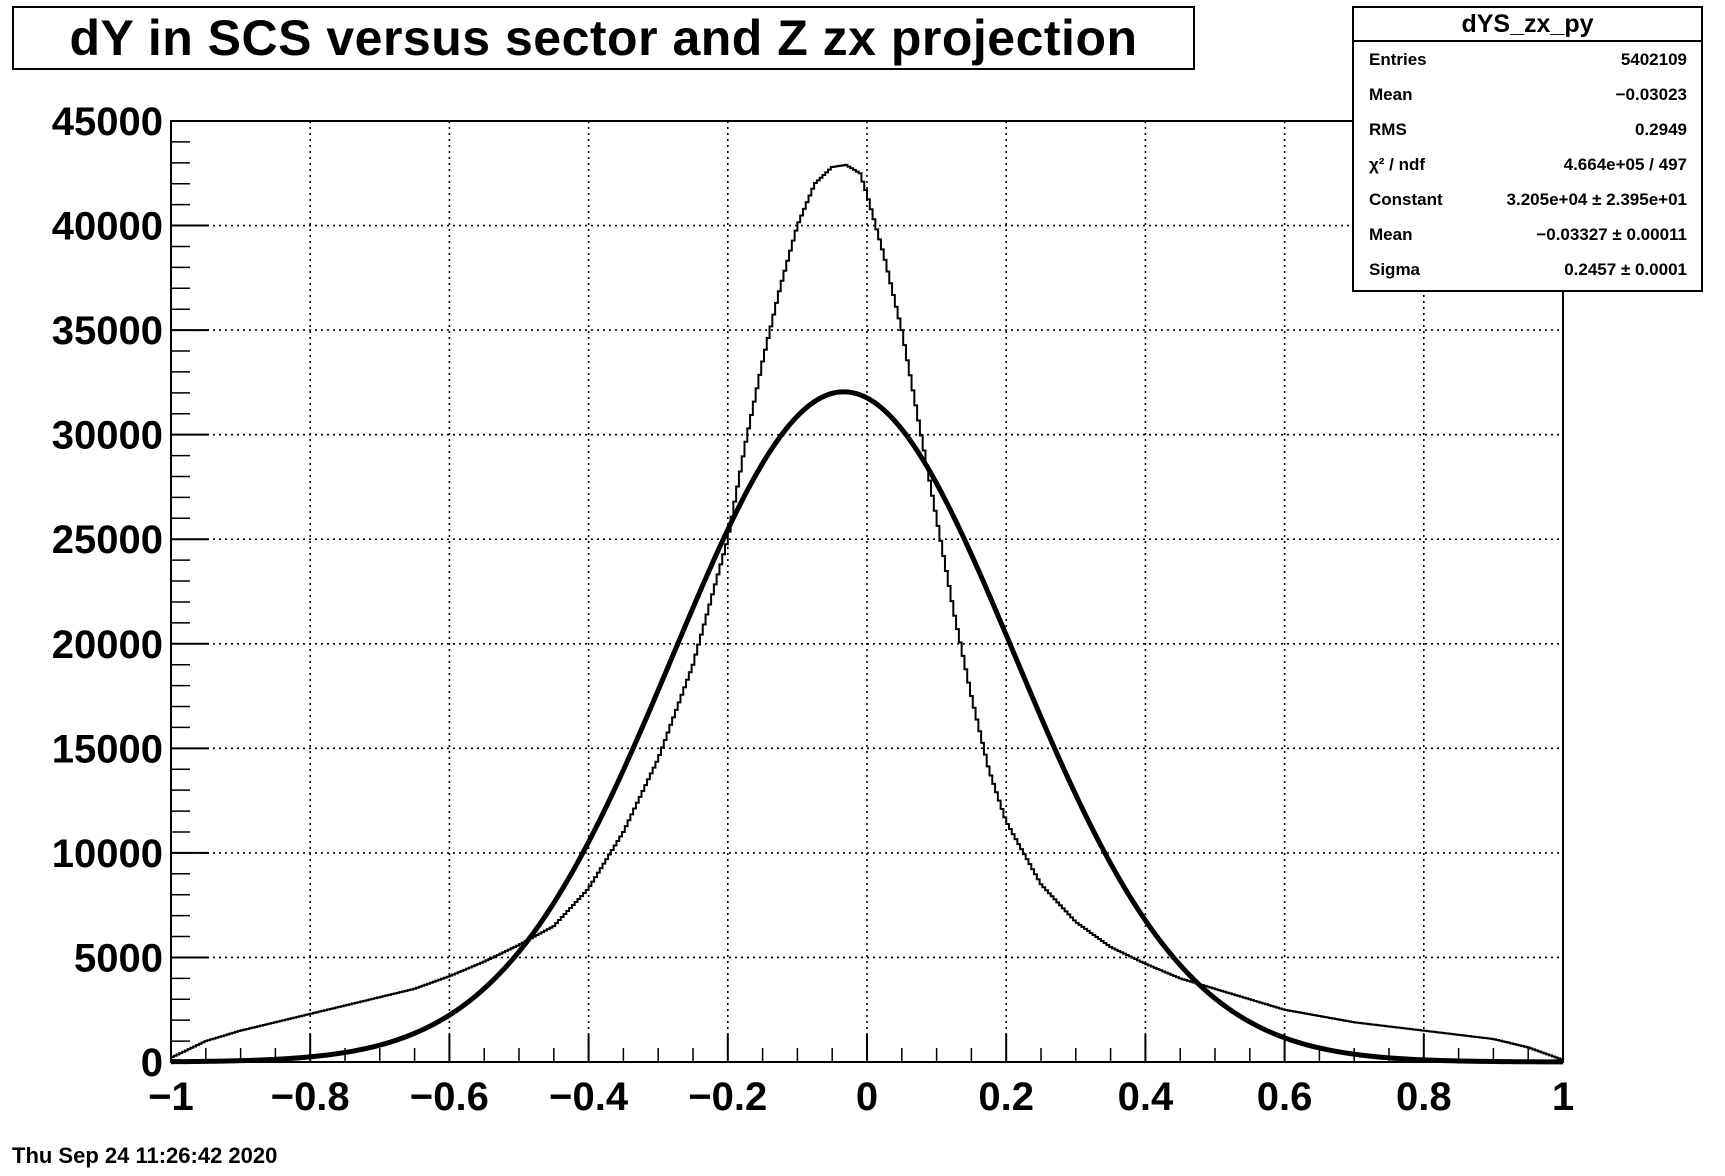  What do you see at coordinates (589, 1097) in the screenshot?
I see `x-tick-label: −0.4` at bounding box center [589, 1097].